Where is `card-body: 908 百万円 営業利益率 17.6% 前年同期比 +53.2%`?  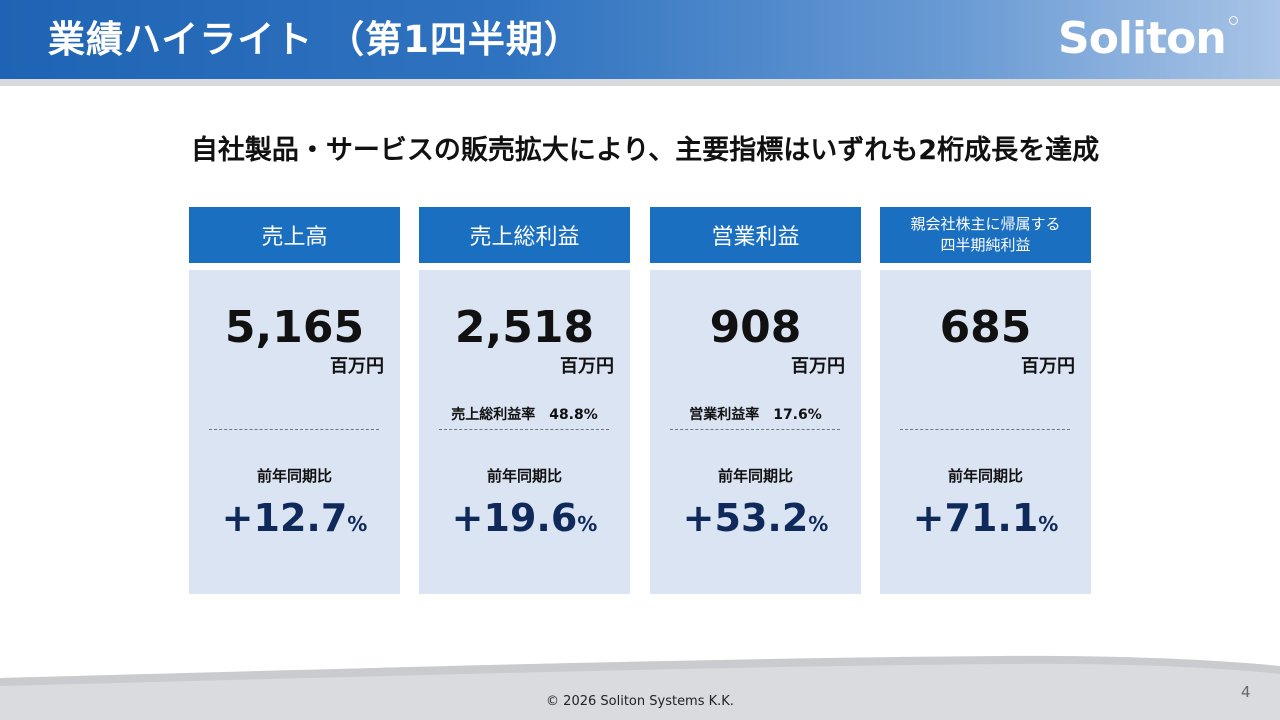 card-body: 908 百万円 営業利益率 17.6% 前年同期比 +53.2% is located at coordinates (755, 432).